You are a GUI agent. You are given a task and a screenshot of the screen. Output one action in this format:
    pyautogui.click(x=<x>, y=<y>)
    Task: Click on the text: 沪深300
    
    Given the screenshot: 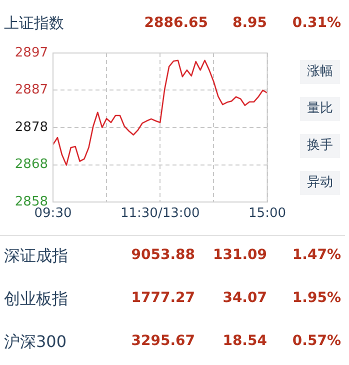 What is the action you would take?
    pyautogui.click(x=35, y=342)
    